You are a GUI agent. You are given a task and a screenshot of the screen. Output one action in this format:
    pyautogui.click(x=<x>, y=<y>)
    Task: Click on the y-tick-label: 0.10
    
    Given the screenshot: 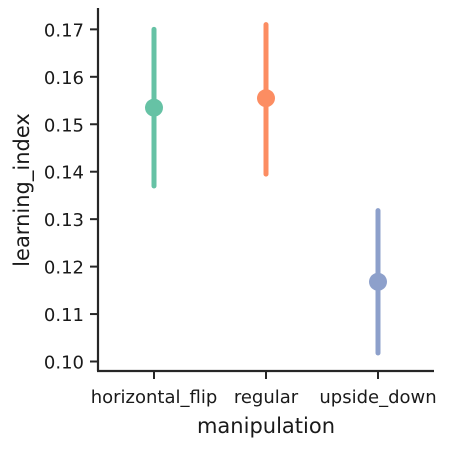 What is the action you would take?
    pyautogui.click(x=64, y=363)
    